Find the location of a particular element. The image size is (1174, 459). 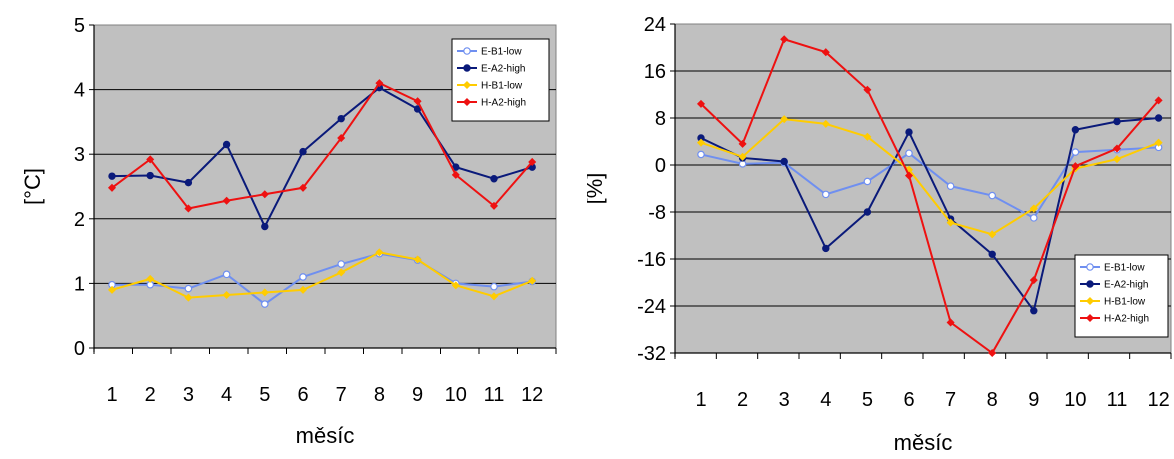

chart-1-x-tick-label: 8 is located at coordinates (379, 395).